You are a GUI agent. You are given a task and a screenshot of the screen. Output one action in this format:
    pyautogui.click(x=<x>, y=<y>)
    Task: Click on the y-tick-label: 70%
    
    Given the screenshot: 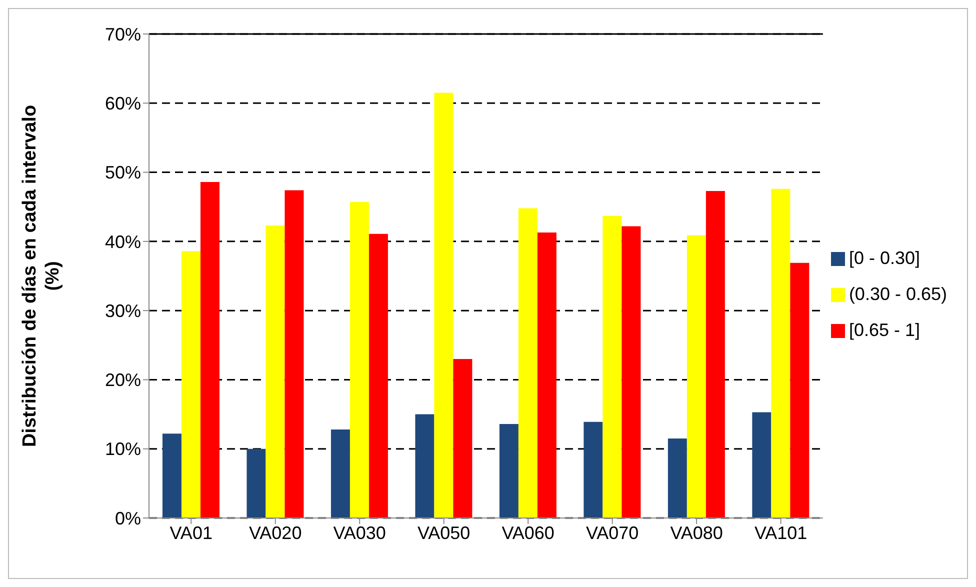 What is the action you would take?
    pyautogui.click(x=122, y=34)
    